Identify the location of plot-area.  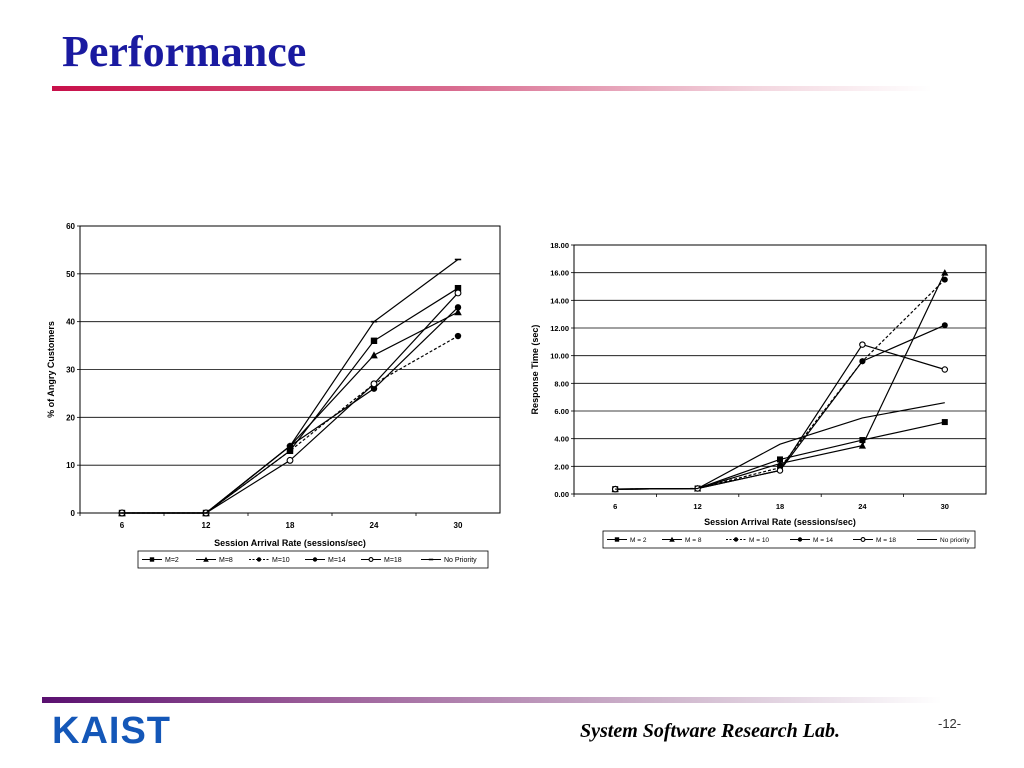
(780, 369).